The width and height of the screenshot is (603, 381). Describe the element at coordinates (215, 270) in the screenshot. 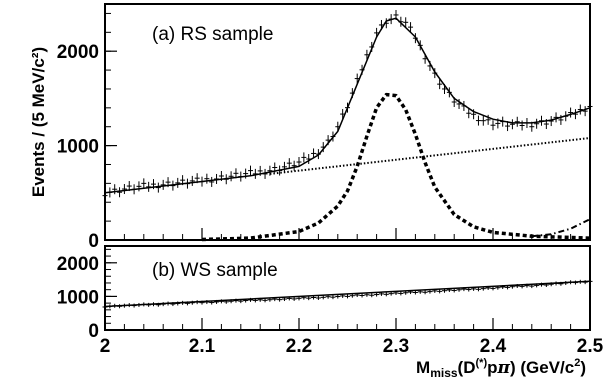

I see `panel-b-label: (b) WS sample` at that location.